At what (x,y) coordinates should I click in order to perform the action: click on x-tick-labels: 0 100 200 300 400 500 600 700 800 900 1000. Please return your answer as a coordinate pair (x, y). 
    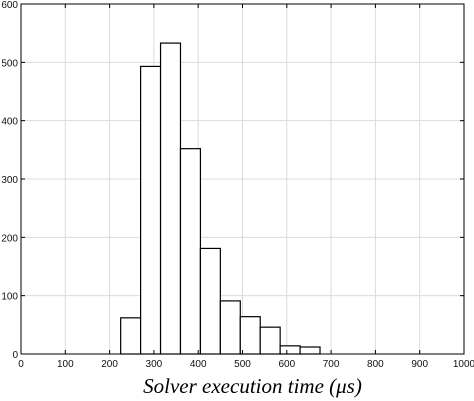
    Looking at the image, I should click on (246, 364).